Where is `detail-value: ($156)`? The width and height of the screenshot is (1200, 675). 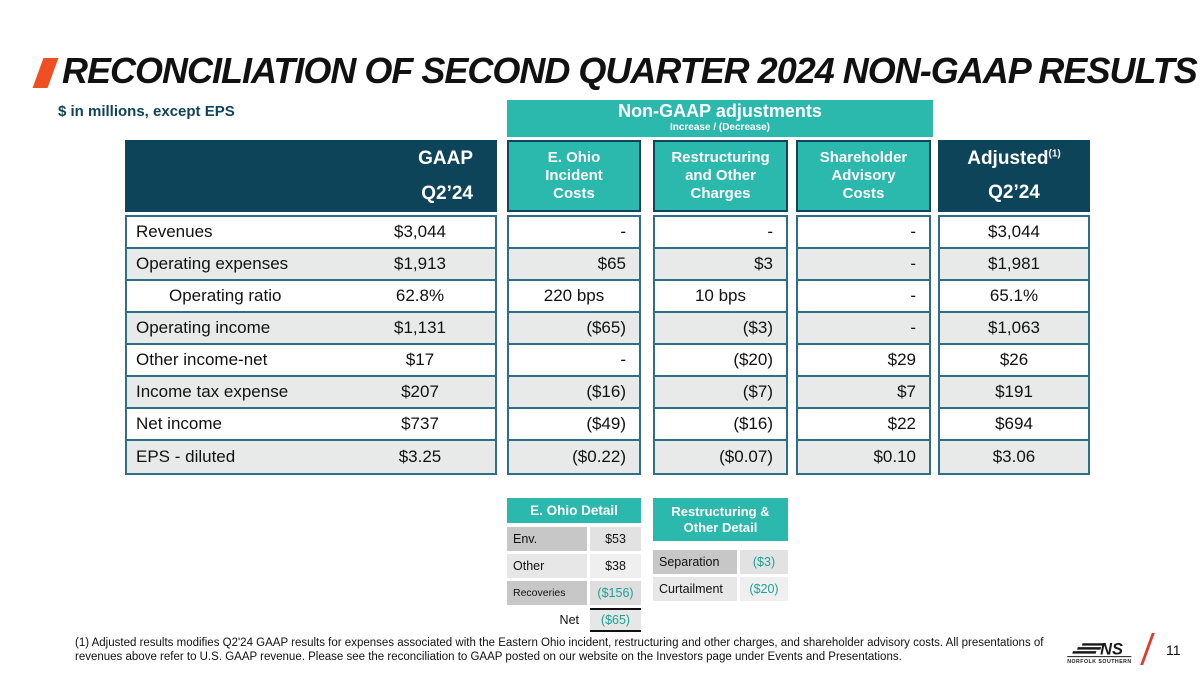 detail-value: ($156) is located at coordinates (615, 593).